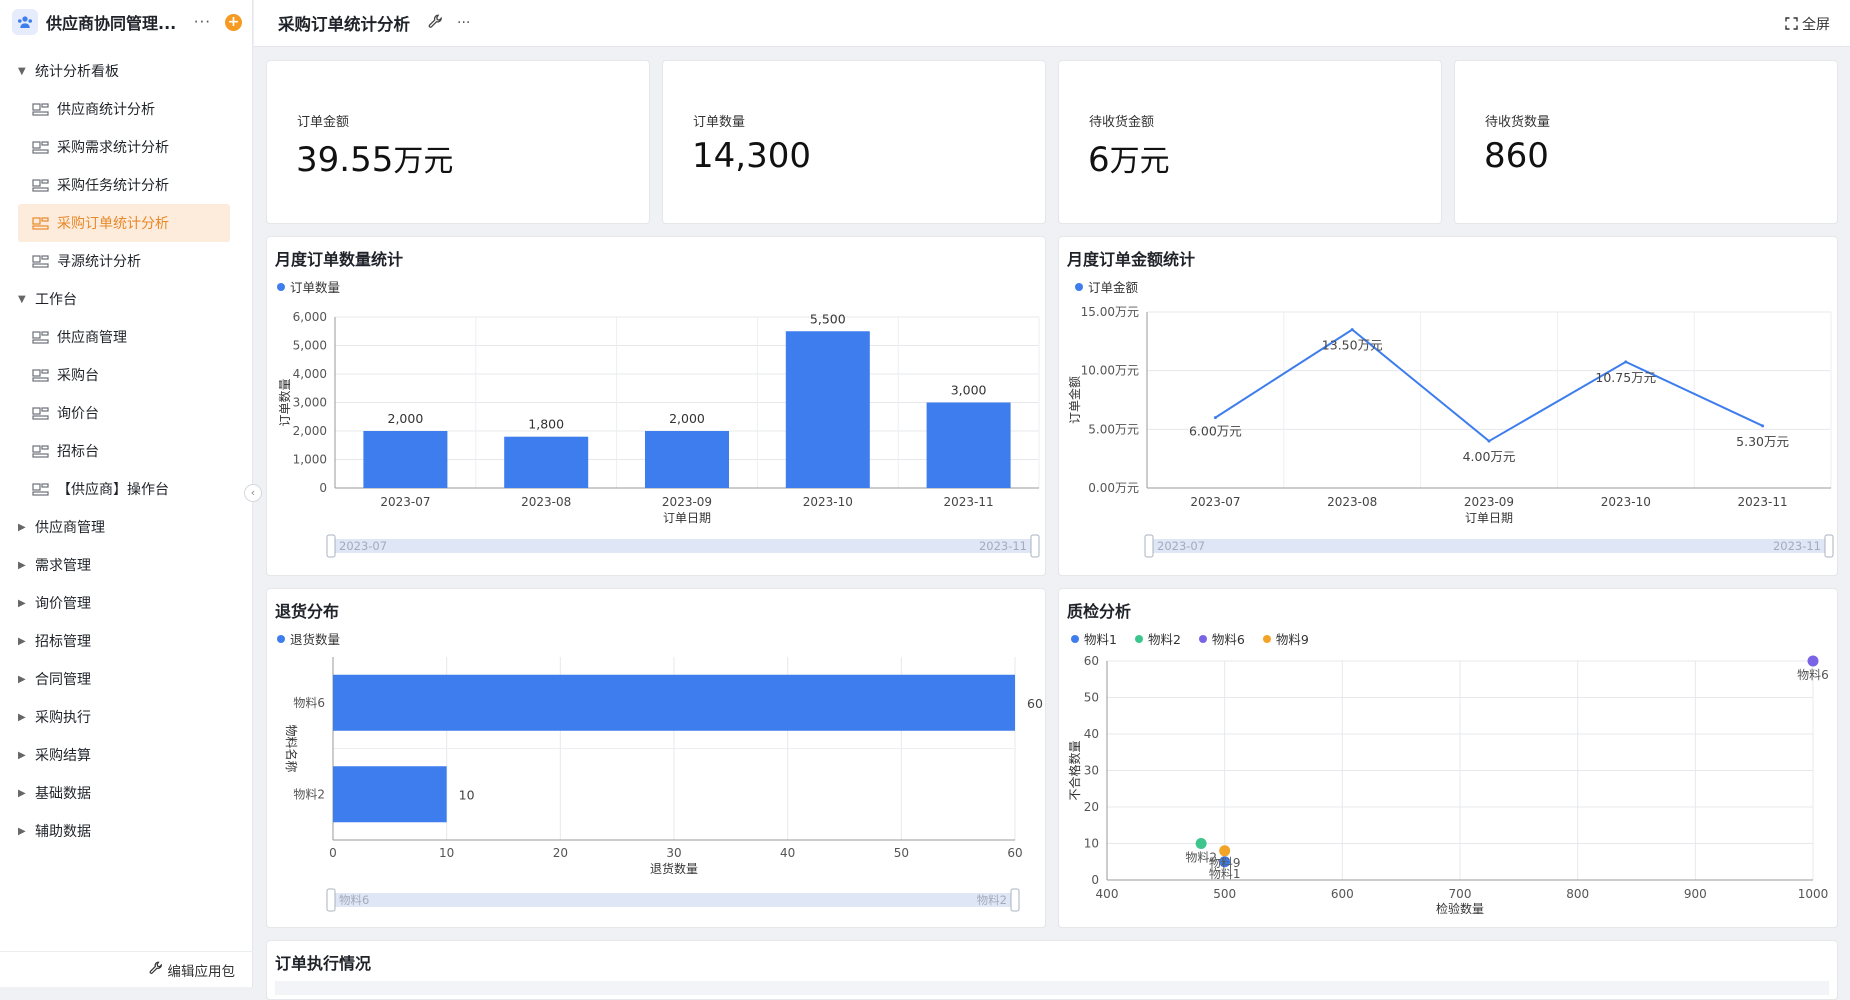 This screenshot has width=1850, height=1000. What do you see at coordinates (124, 261) in the screenshot?
I see `nav-item: 寻源统计分析` at bounding box center [124, 261].